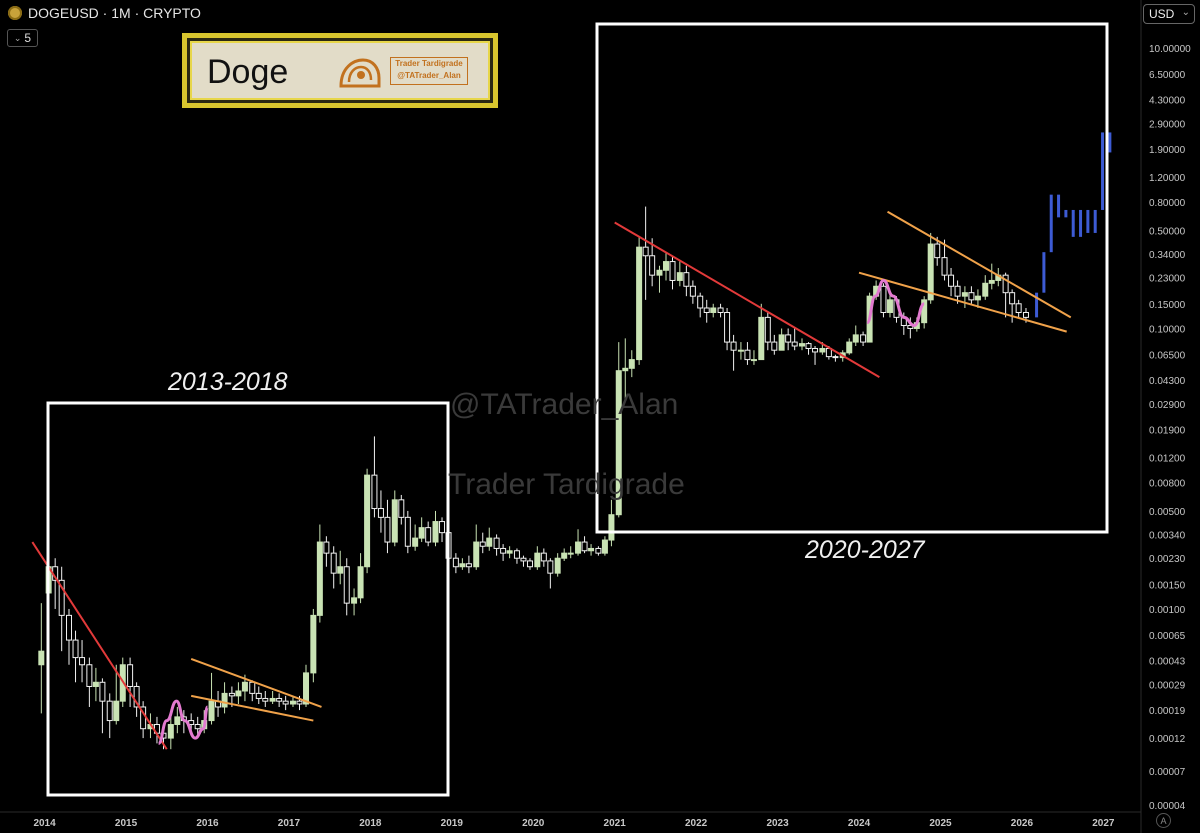 This screenshot has width=1200, height=833. Describe the element at coordinates (1167, 279) in the screenshot. I see `y-tick-label: 0.23000` at that location.